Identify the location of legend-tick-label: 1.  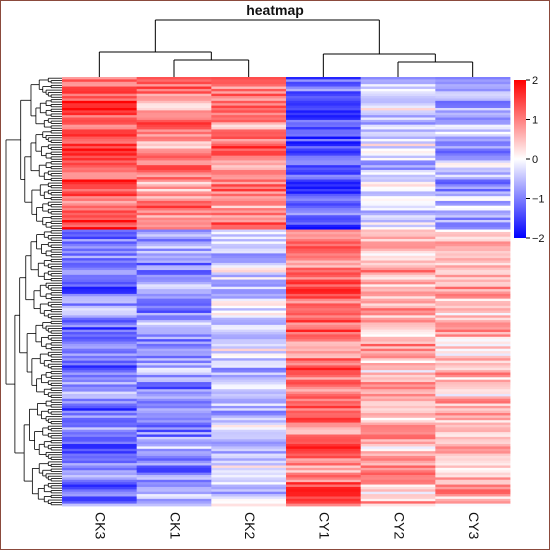
(535, 121).